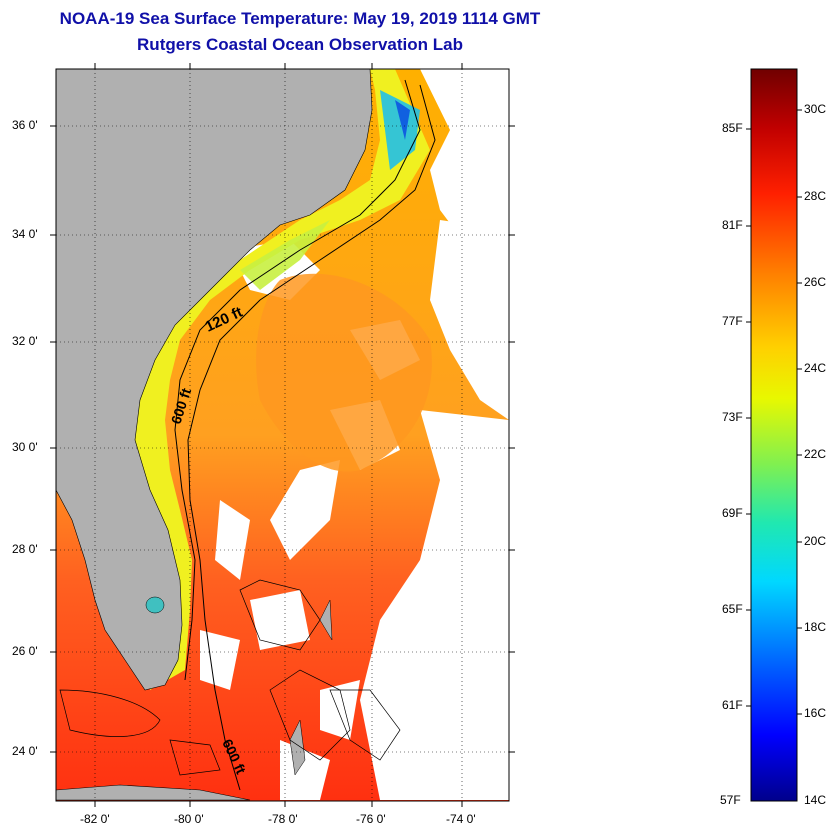 This screenshot has height=832, width=833. I want to click on cb-c-24: 24C, so click(815, 368).